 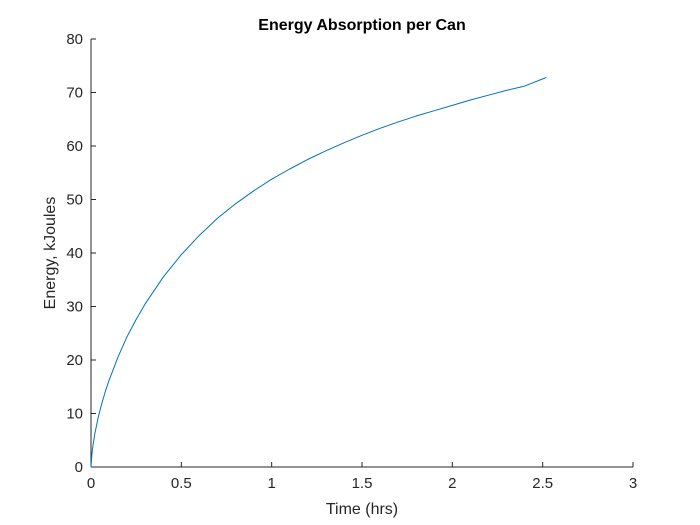 What do you see at coordinates (74, 39) in the screenshot?
I see `y-tick-label: 80` at bounding box center [74, 39].